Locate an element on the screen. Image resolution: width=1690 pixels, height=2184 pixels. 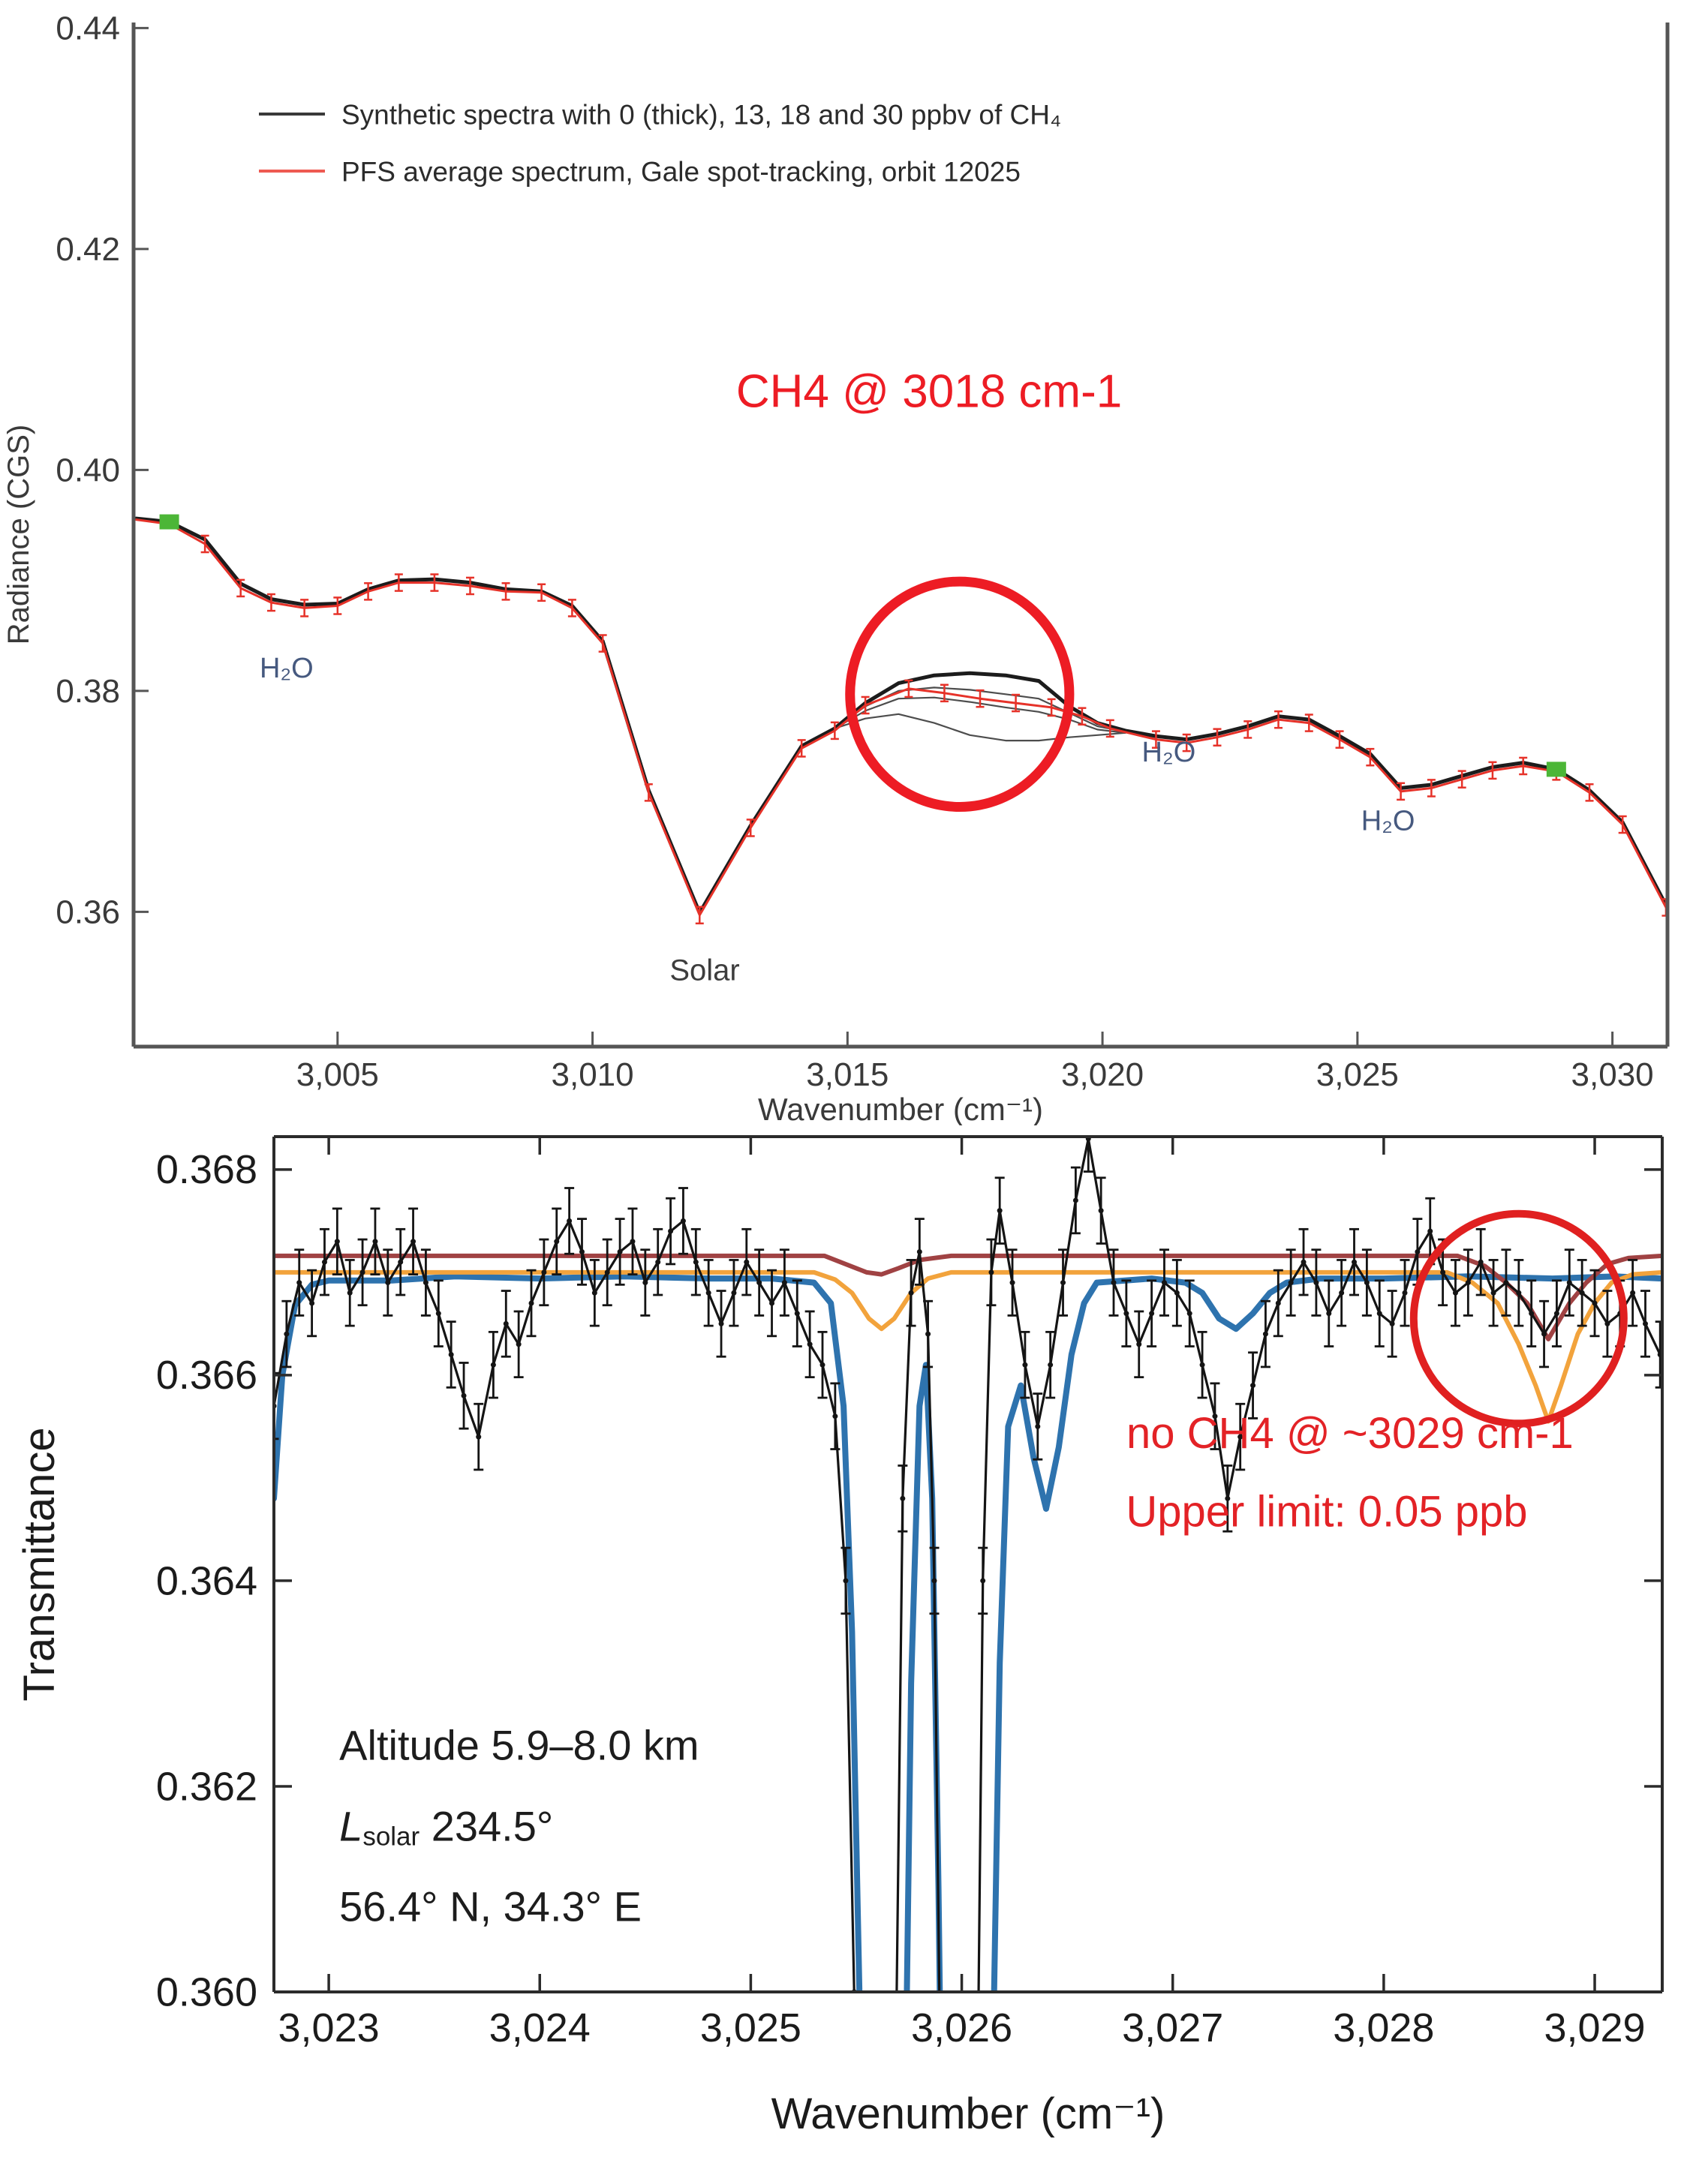
no-ch4-circle is located at coordinates (1518, 1318).